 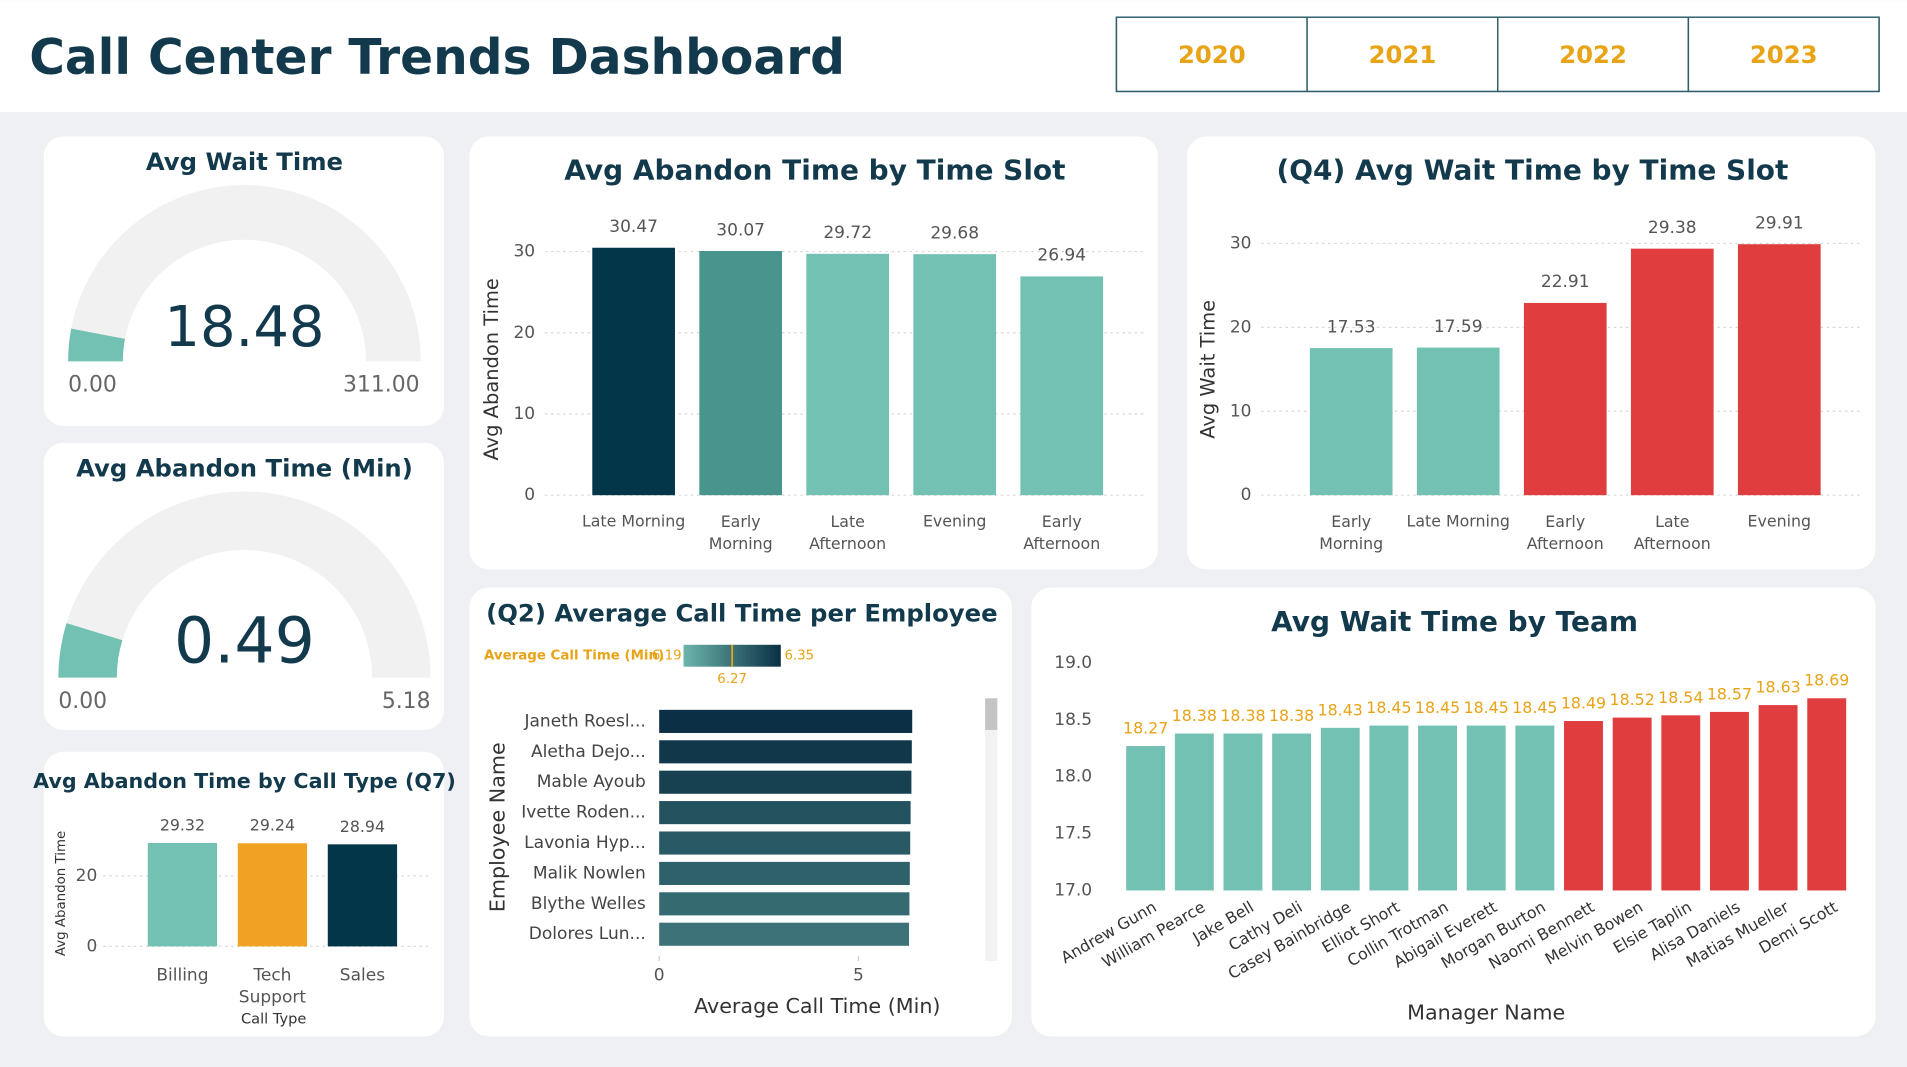 What do you see at coordinates (858, 976) in the screenshot?
I see `x-tick-label: 5` at bounding box center [858, 976].